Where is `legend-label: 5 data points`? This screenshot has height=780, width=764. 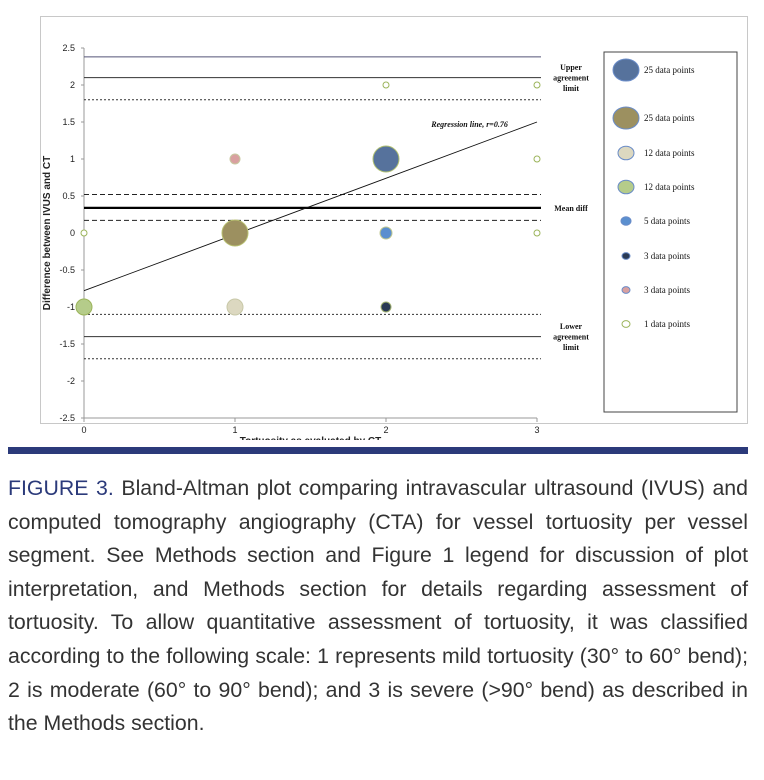
legend-label: 5 data points is located at coordinates (667, 221).